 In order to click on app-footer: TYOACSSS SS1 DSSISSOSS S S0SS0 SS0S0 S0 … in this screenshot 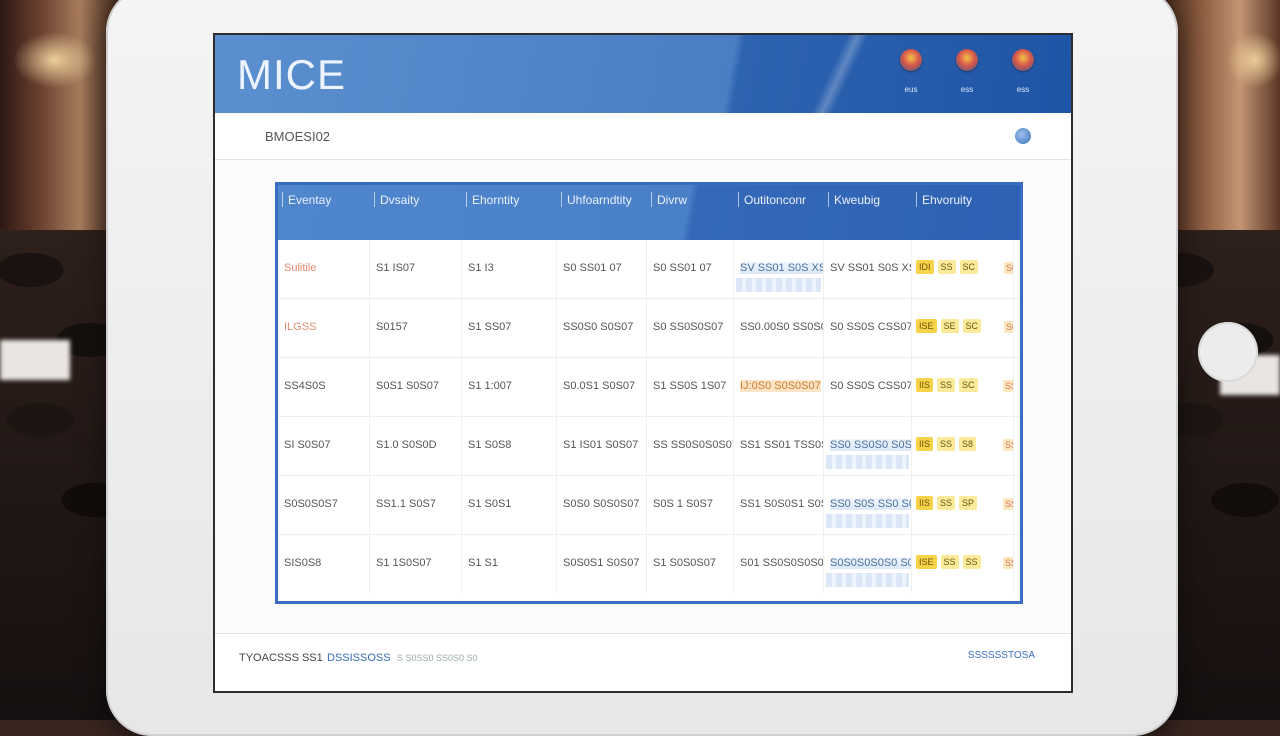, I will do `click(643, 662)`.